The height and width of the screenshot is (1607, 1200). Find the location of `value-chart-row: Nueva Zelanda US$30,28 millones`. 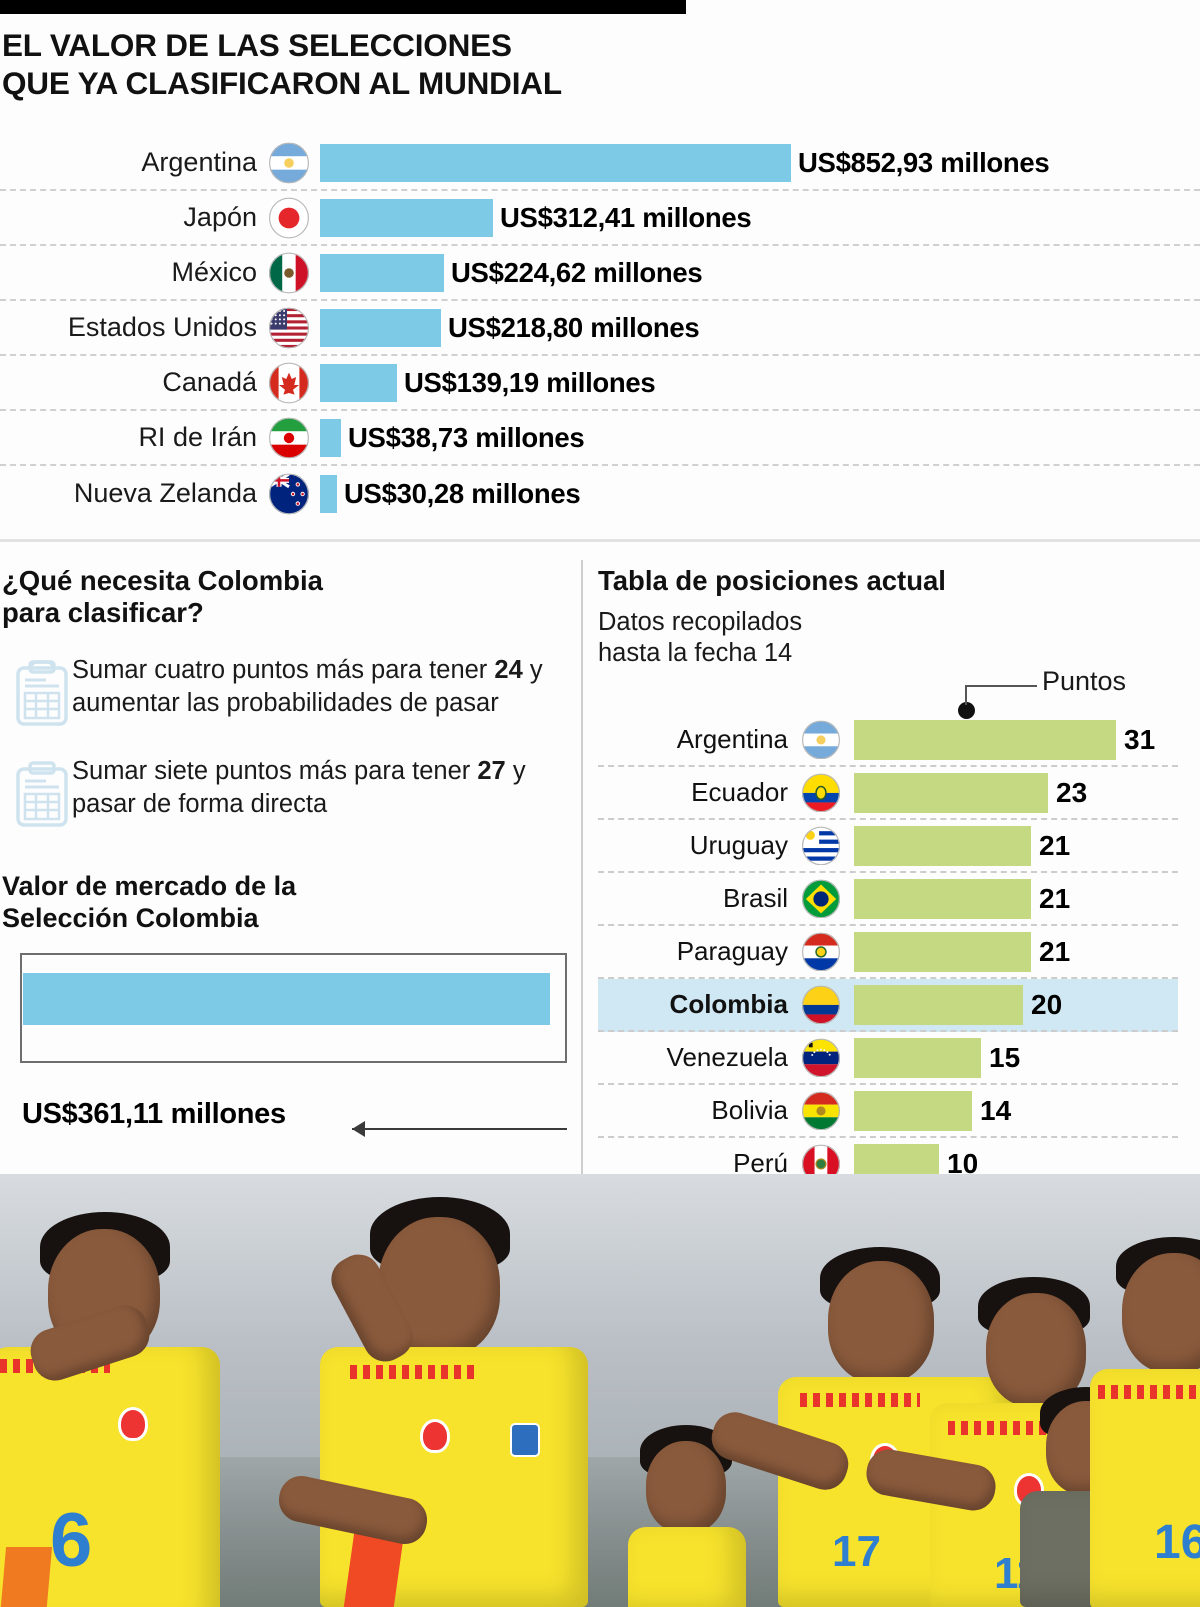

value-chart-row: Nueva Zelanda US$30,28 millones is located at coordinates (600, 493).